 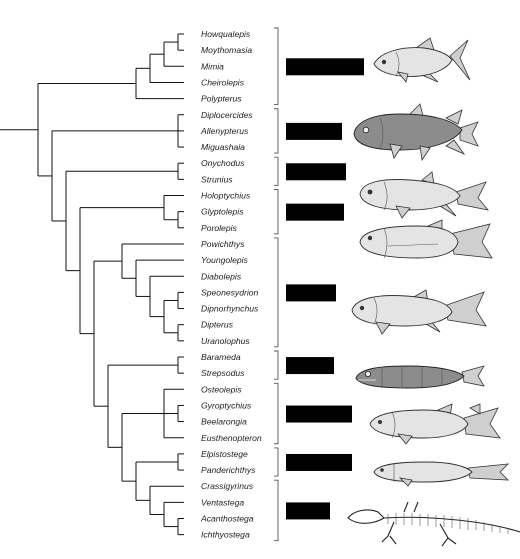 I want to click on osteolepiform-fish-icon, so click(x=435, y=424).